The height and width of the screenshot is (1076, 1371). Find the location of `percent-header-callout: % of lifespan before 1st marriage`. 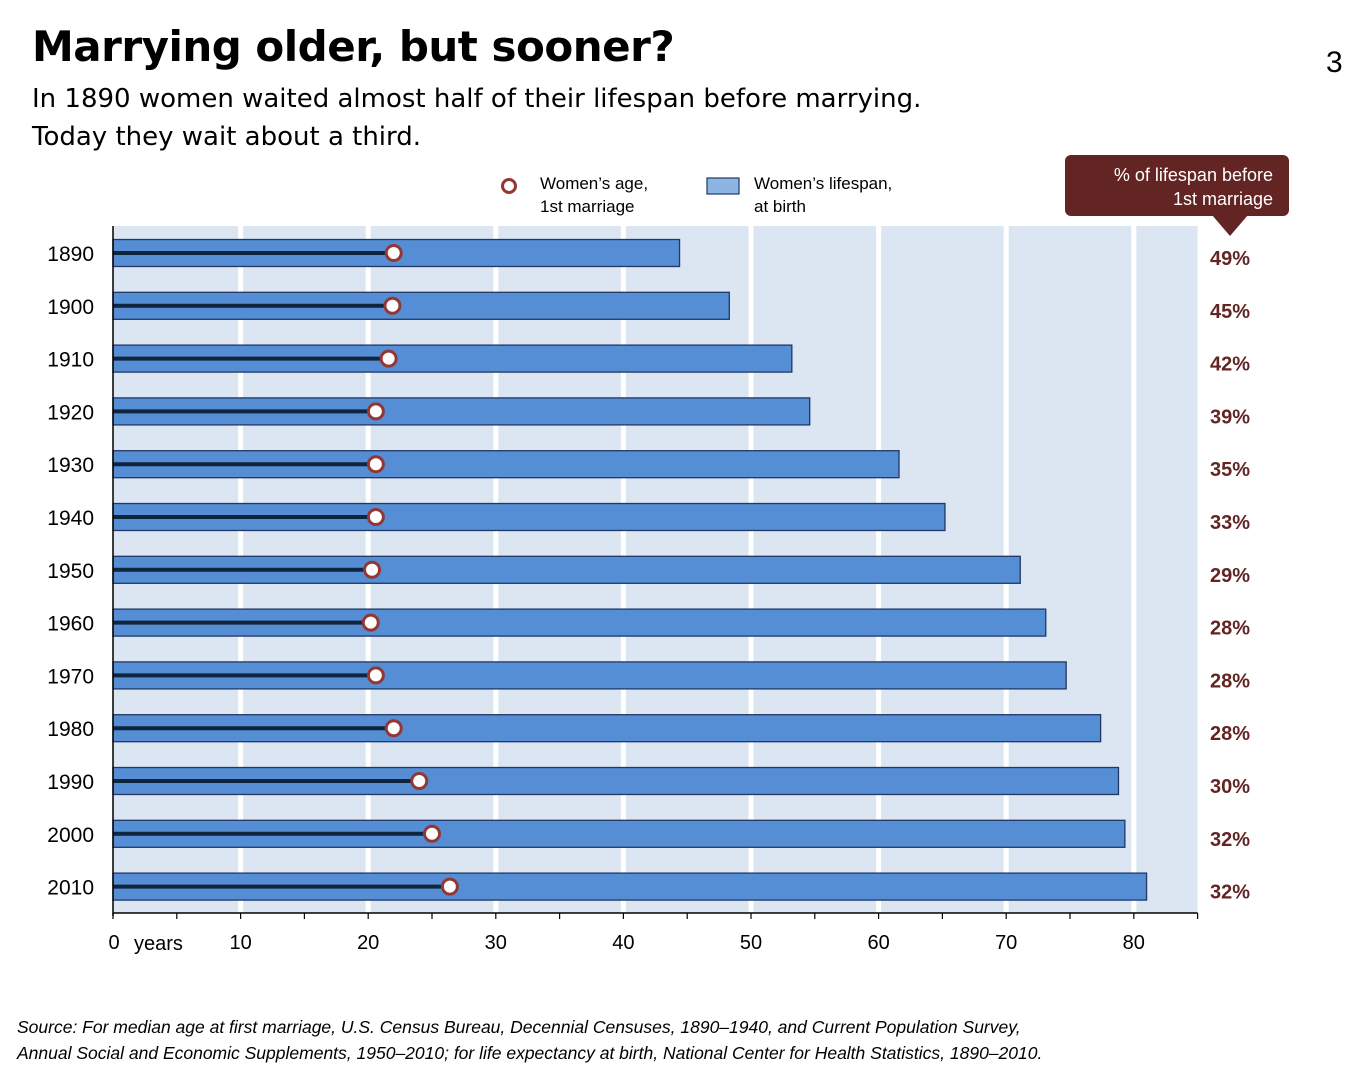

percent-header-callout: % of lifespan before 1st marriage is located at coordinates (1177, 195).